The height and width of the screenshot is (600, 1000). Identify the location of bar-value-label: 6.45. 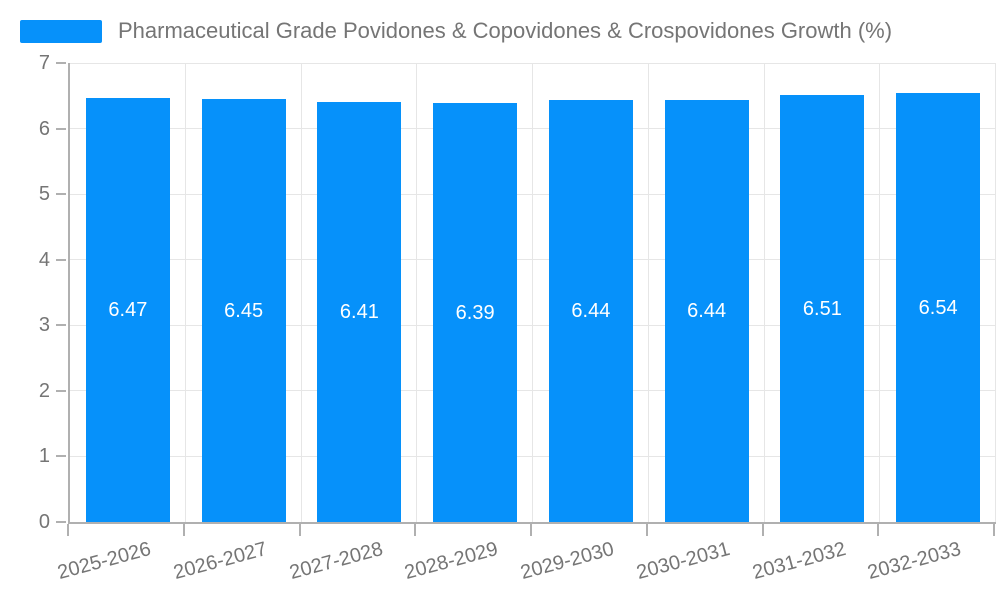
(244, 310).